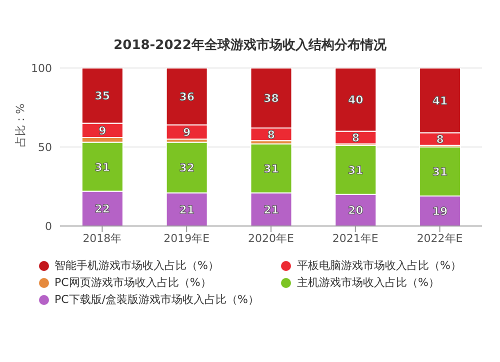 The image size is (500, 362). What do you see at coordinates (133, 282) in the screenshot?
I see `legend-label: PC网页游戏市场收入占比（%）` at bounding box center [133, 282].